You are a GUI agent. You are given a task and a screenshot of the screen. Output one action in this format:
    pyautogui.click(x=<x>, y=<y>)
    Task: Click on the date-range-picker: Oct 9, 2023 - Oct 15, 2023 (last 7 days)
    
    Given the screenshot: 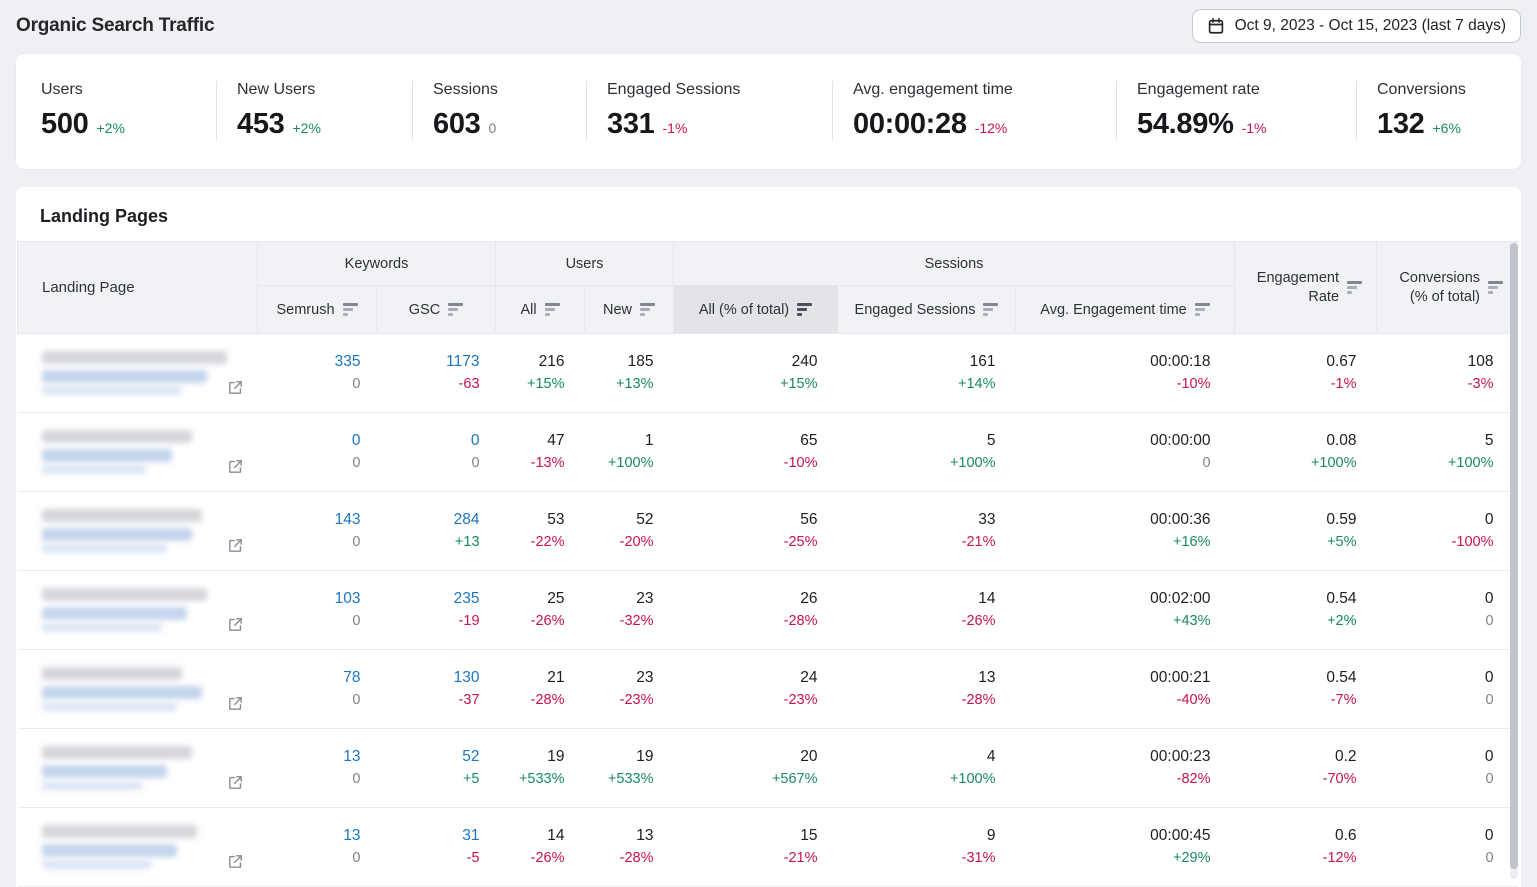 What is the action you would take?
    pyautogui.click(x=1356, y=26)
    